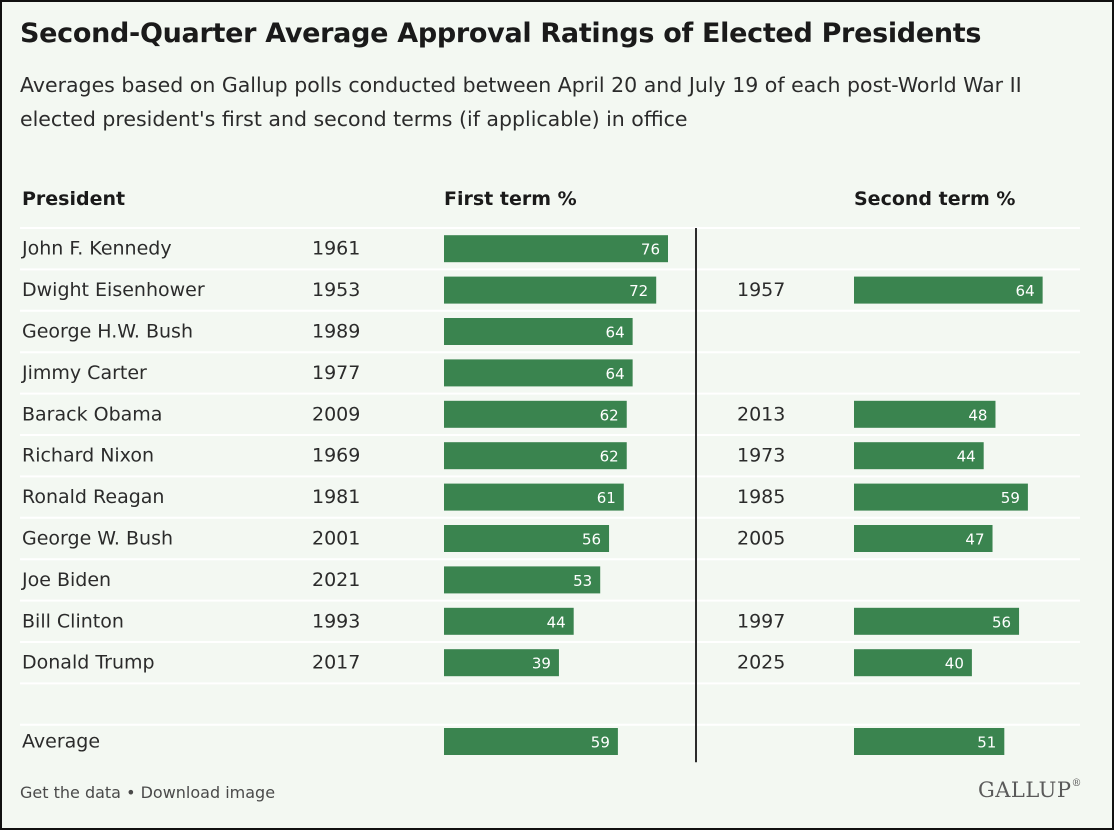  Describe the element at coordinates (541, 664) in the screenshot. I see `first-term-bar-label: 39` at that location.